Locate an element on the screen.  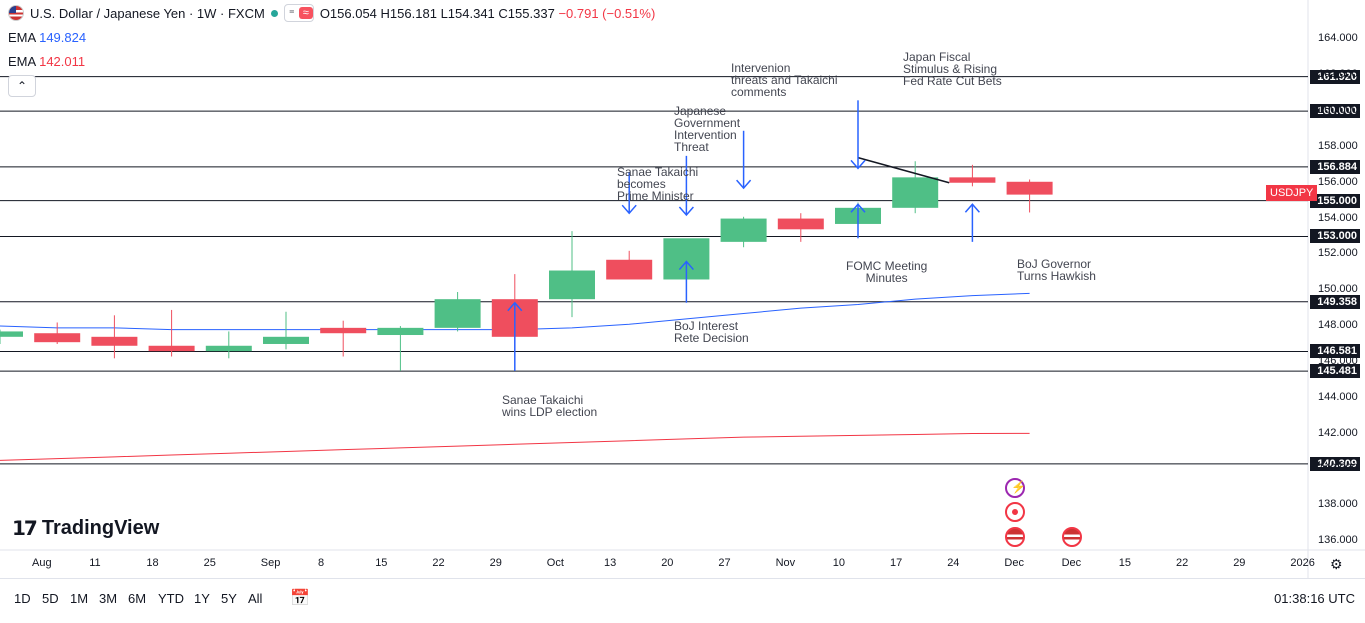
price-tick-label: 164.000 is located at coordinates (1338, 38).